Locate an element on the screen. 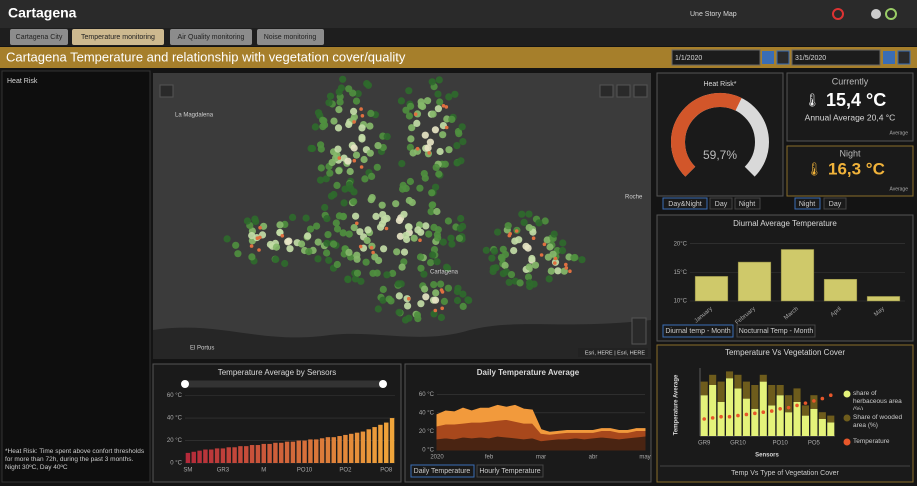 This screenshot has width=917, height=486. gauge-title: Heat Risk* is located at coordinates (719, 84).